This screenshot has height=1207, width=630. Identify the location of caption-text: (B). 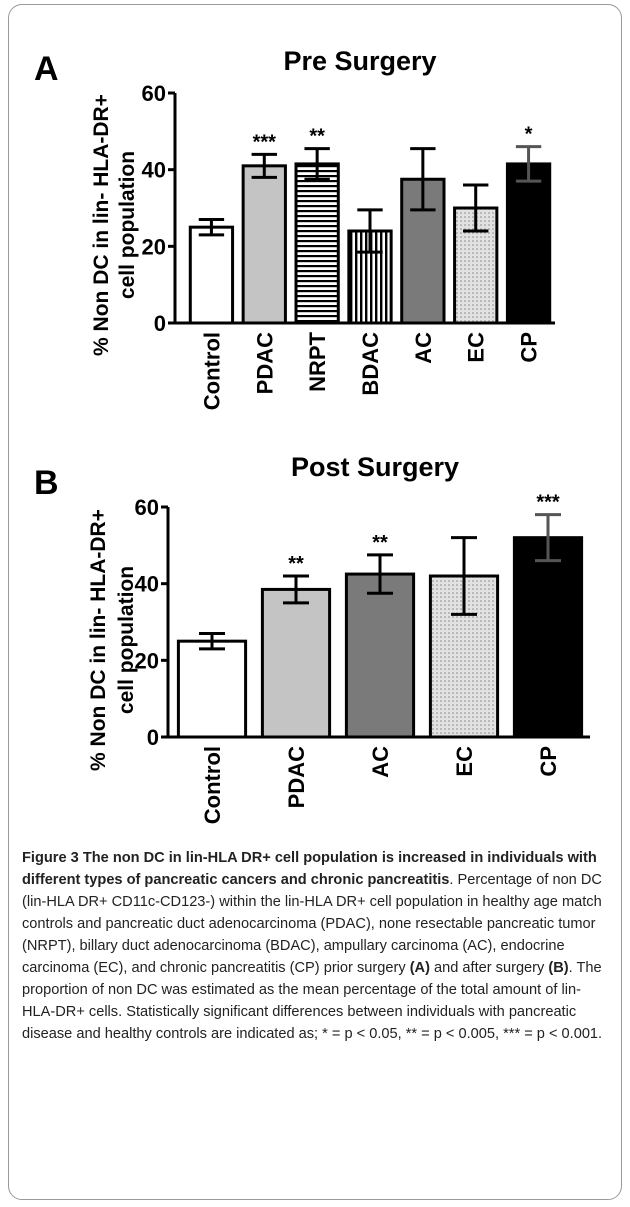
(558, 968).